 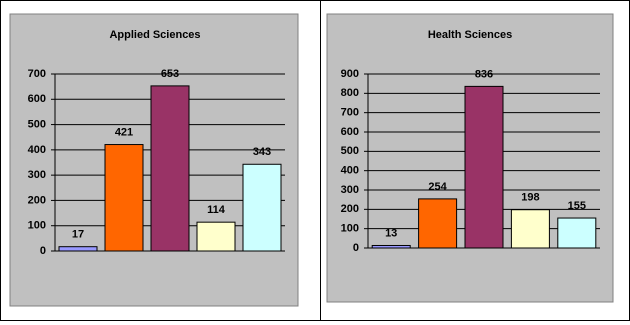 What do you see at coordinates (530, 198) in the screenshot?
I see `data-label: 198` at bounding box center [530, 198].